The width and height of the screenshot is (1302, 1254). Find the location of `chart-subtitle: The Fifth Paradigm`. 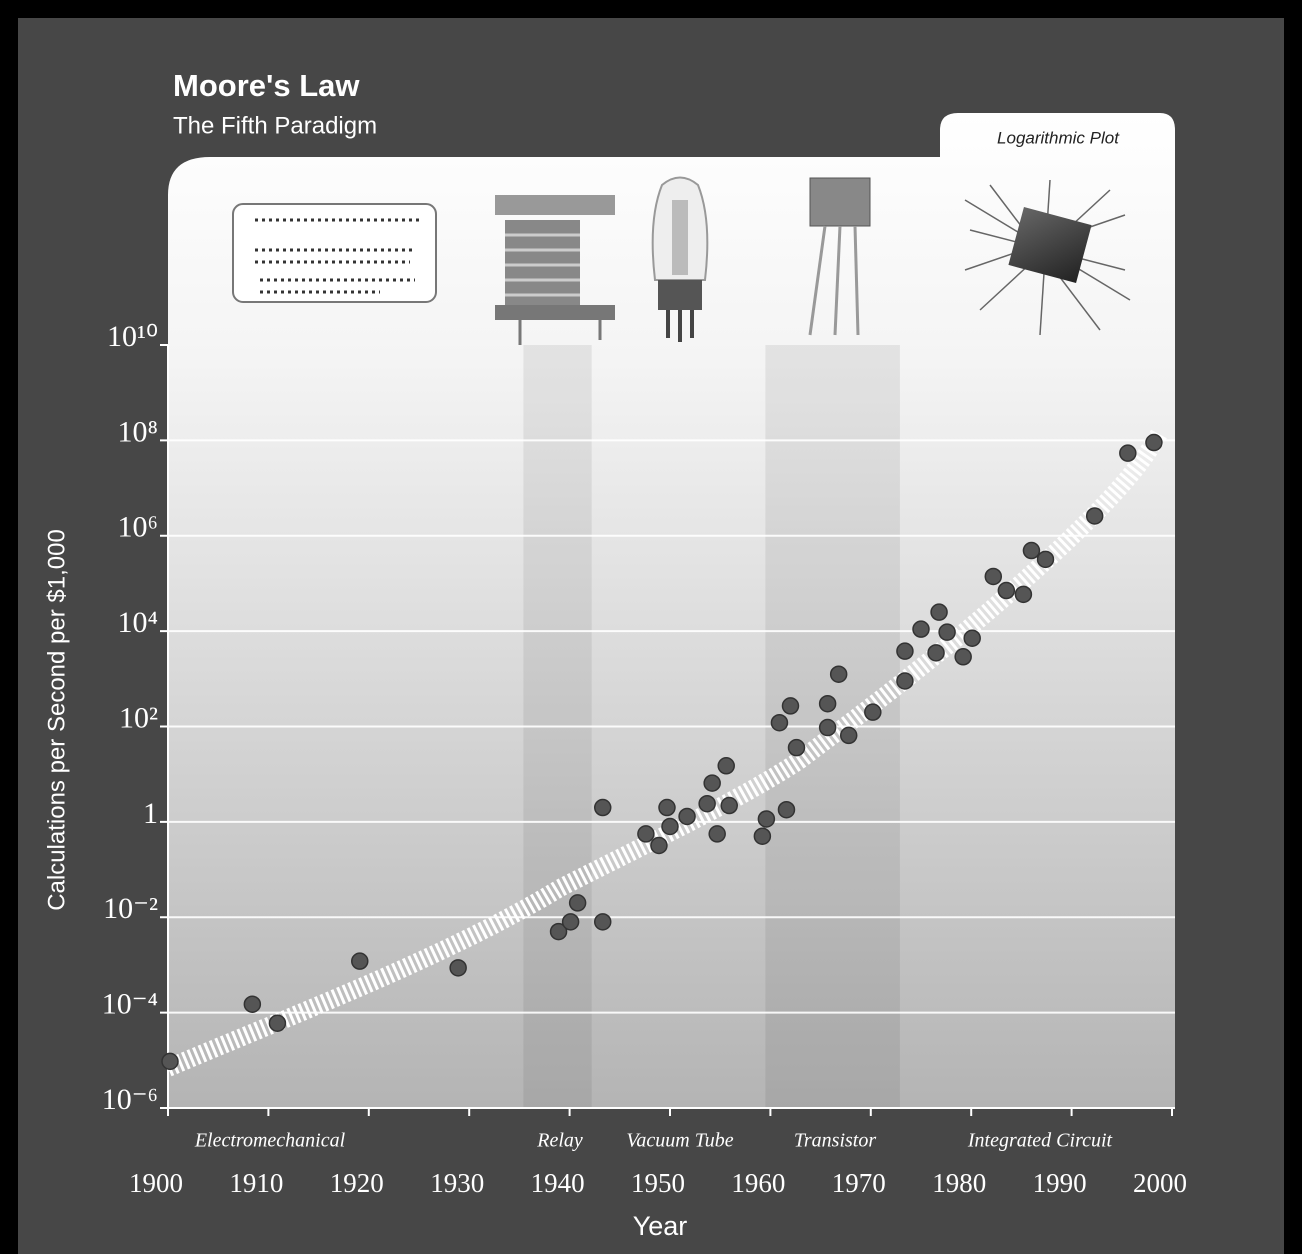

chart-subtitle: The Fifth Paradigm is located at coordinates (275, 125).